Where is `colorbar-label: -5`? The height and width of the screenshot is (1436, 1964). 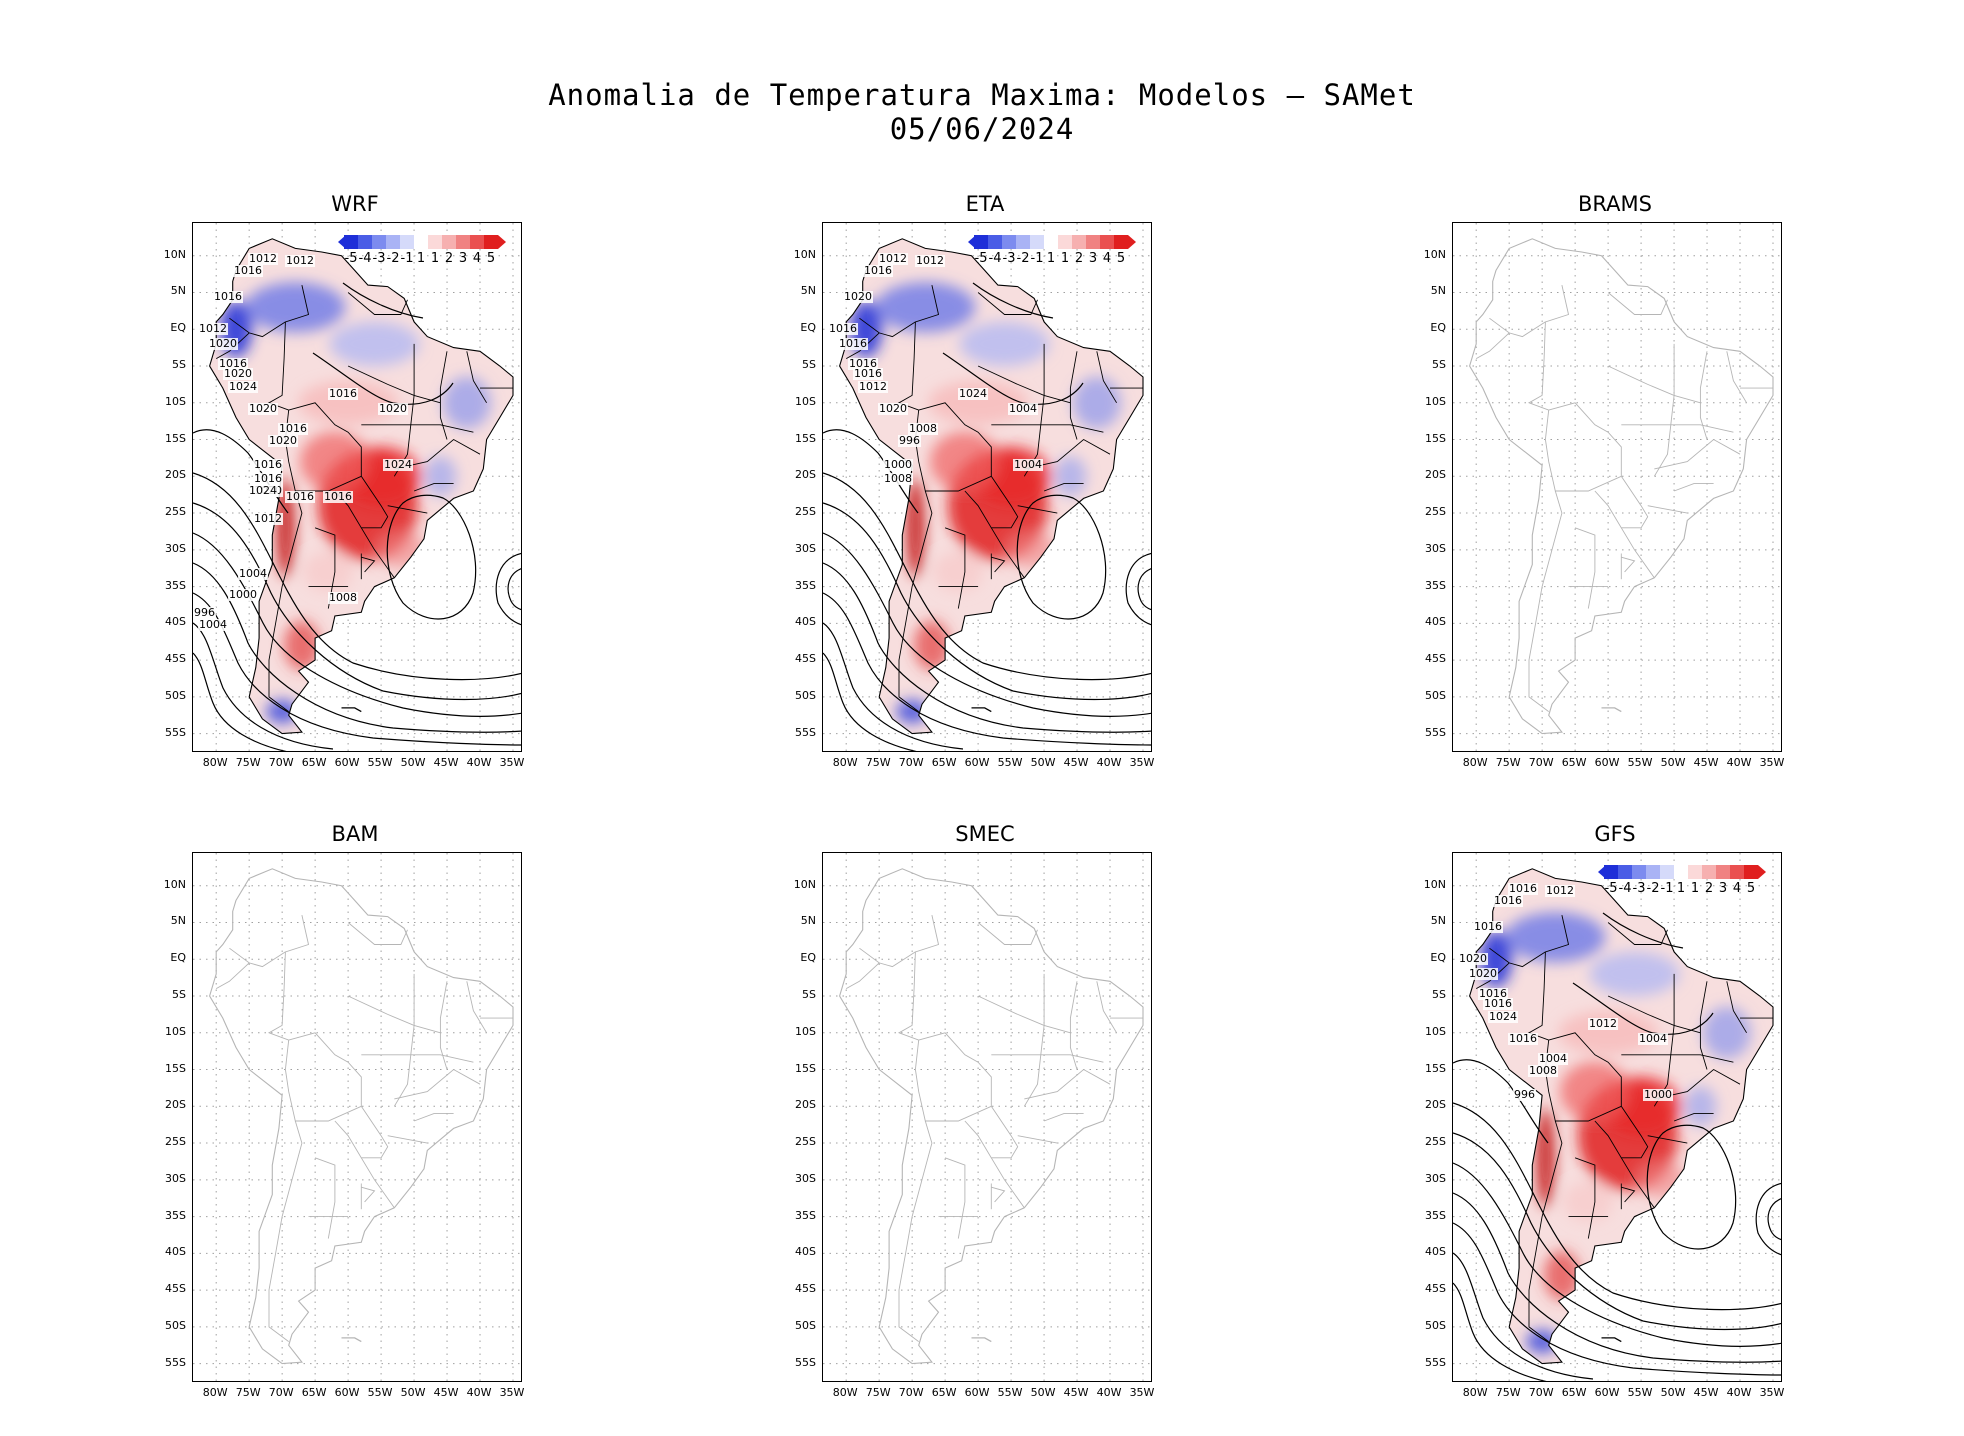 colorbar-label: -5 is located at coordinates (351, 258).